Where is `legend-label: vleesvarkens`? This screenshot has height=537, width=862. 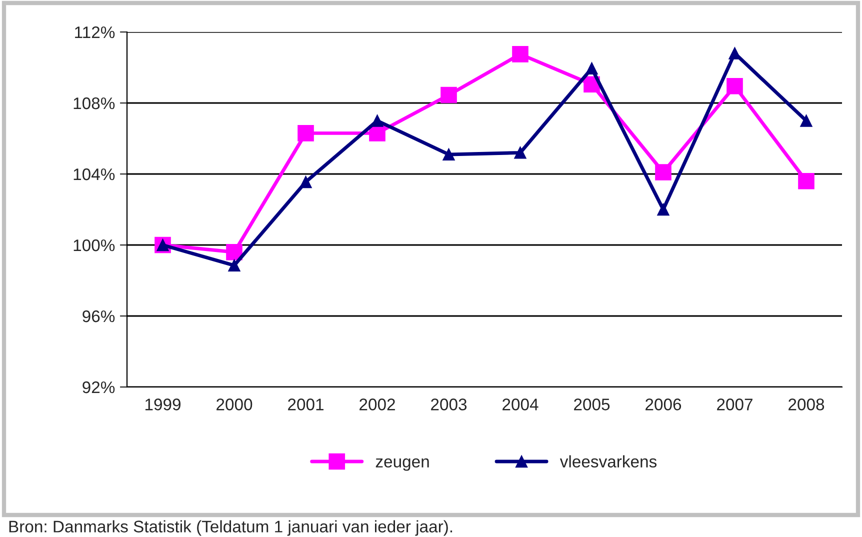 legend-label: vleesvarkens is located at coordinates (608, 461).